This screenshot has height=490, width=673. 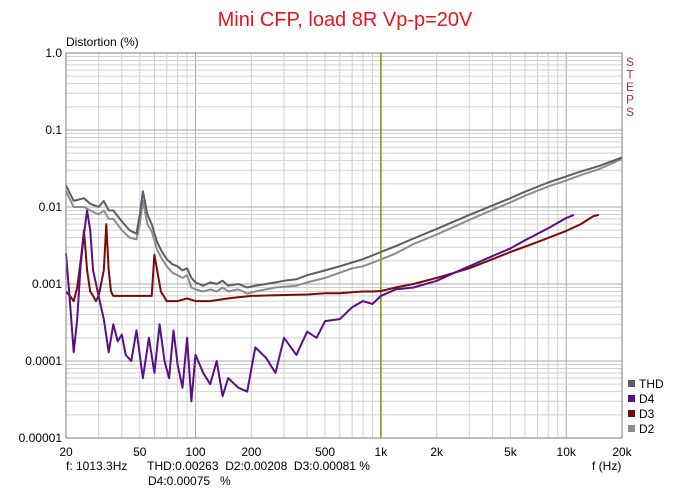 I want to click on x-tick-label: 20, so click(x=66, y=452).